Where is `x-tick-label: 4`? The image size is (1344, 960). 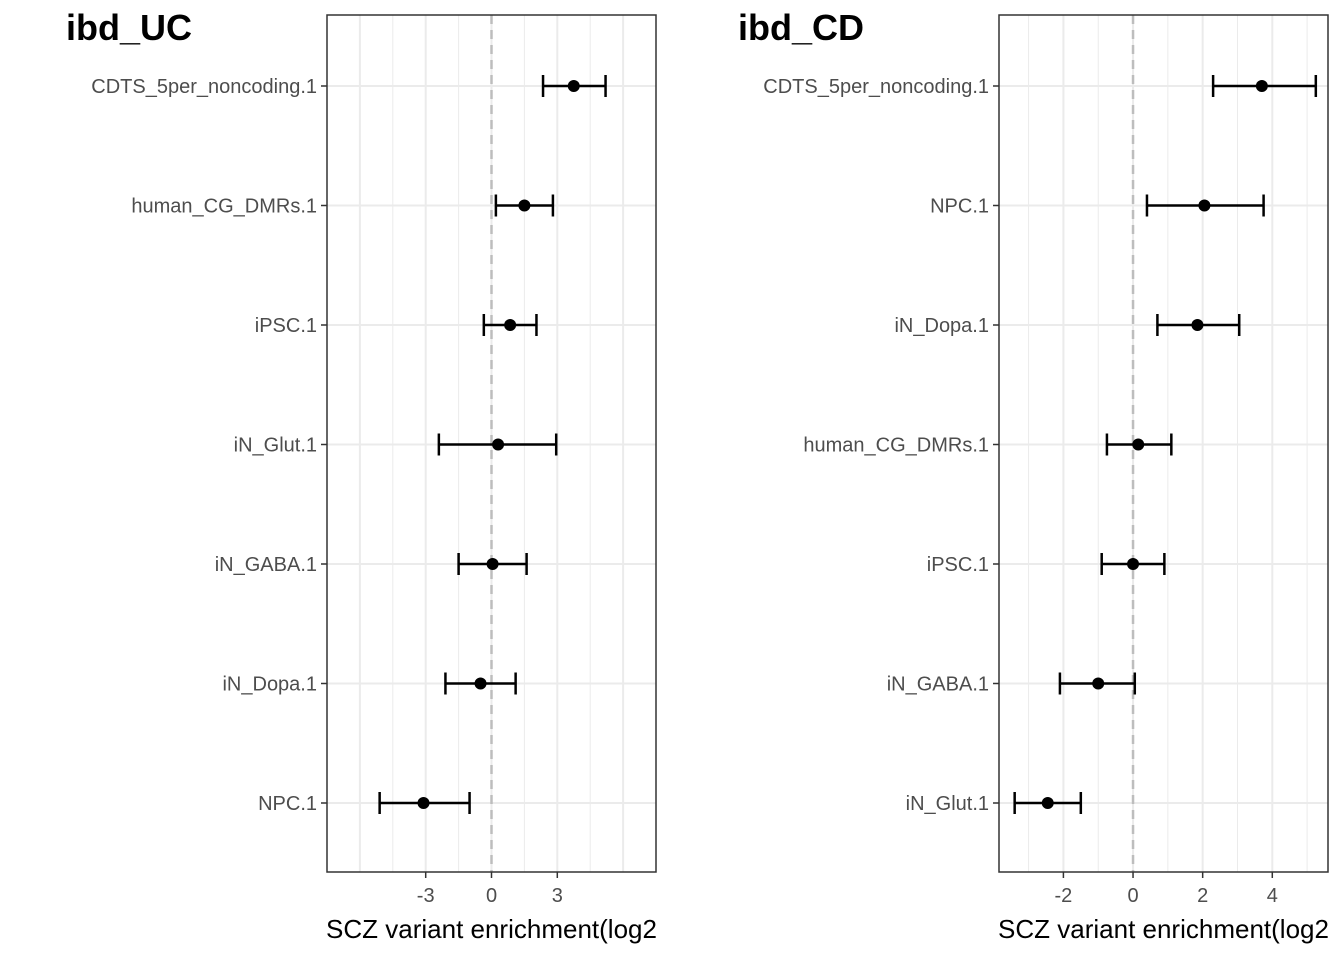 x-tick-label: 4 is located at coordinates (1272, 896).